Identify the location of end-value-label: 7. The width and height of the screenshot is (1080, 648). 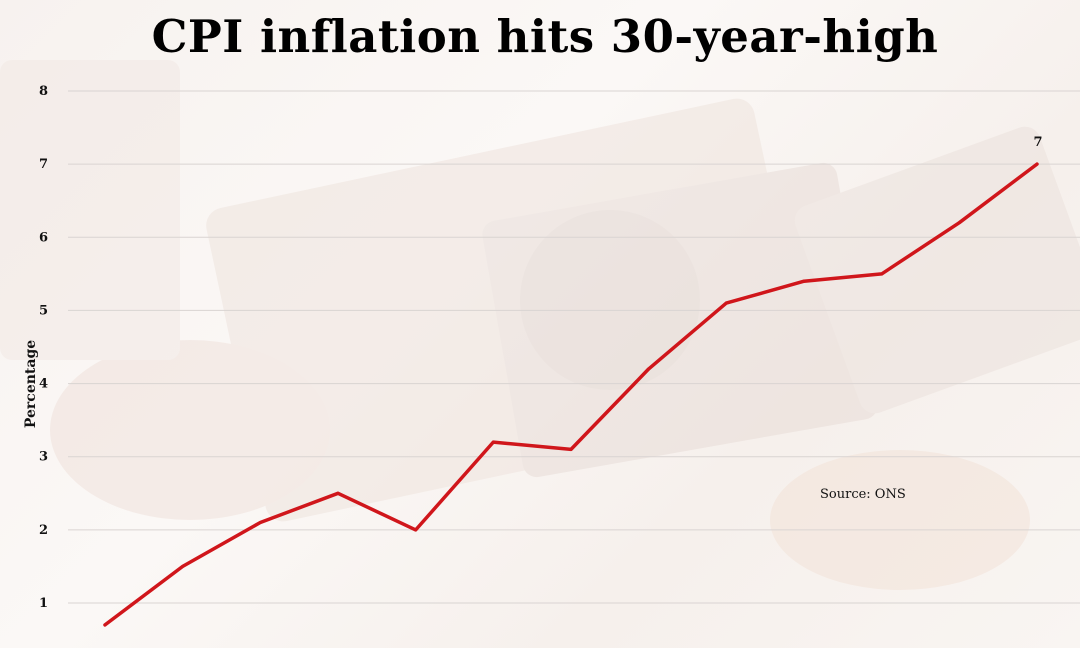
(1037, 142).